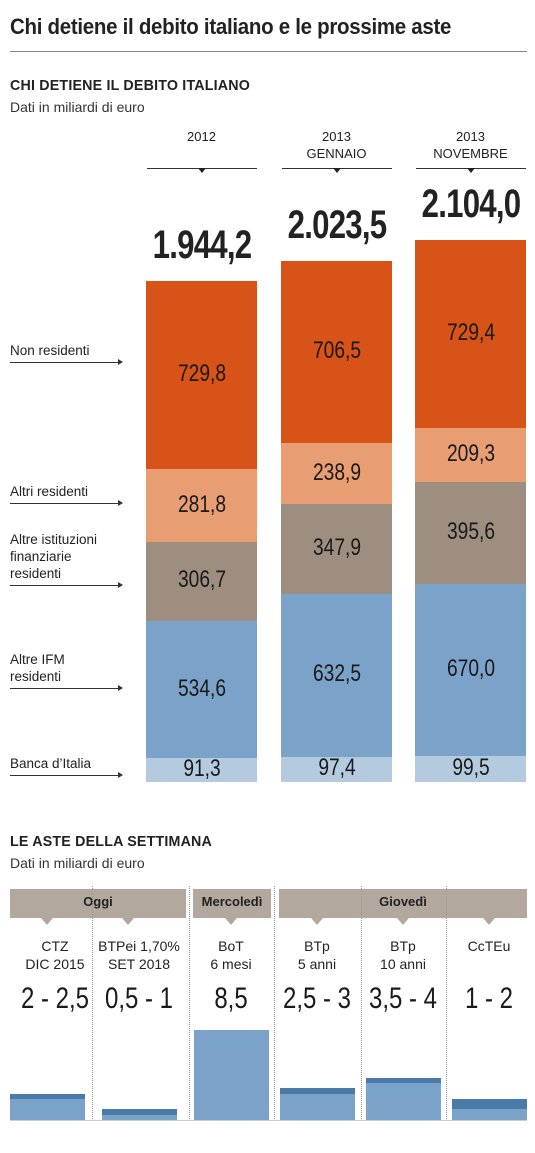 The image size is (535, 1153). Describe the element at coordinates (317, 964) in the screenshot. I see `auction-security-name: 5 anni` at that location.